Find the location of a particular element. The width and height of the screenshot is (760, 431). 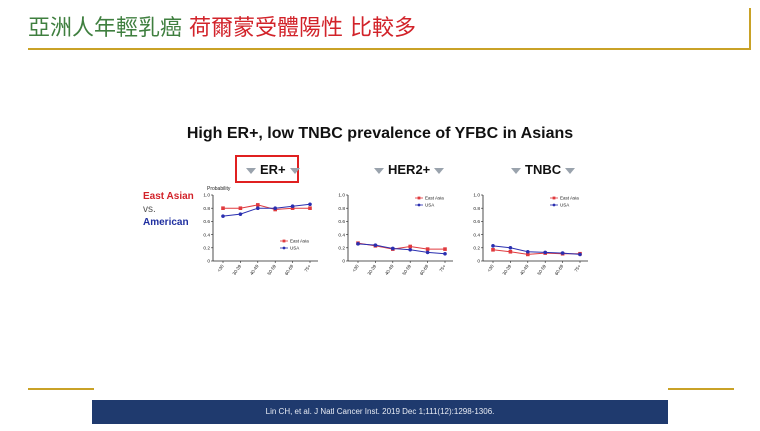

footer-line-right is located at coordinates (701, 389).